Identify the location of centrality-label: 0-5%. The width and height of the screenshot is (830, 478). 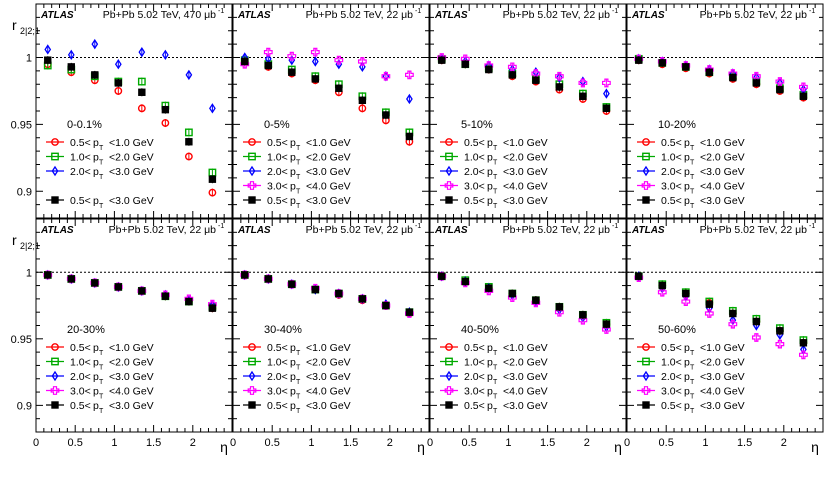
(277, 125).